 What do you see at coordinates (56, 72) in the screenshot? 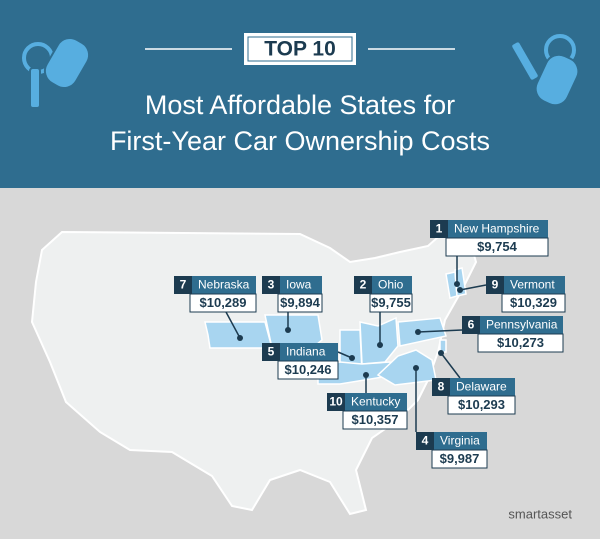
I see `keys-icon-left` at bounding box center [56, 72].